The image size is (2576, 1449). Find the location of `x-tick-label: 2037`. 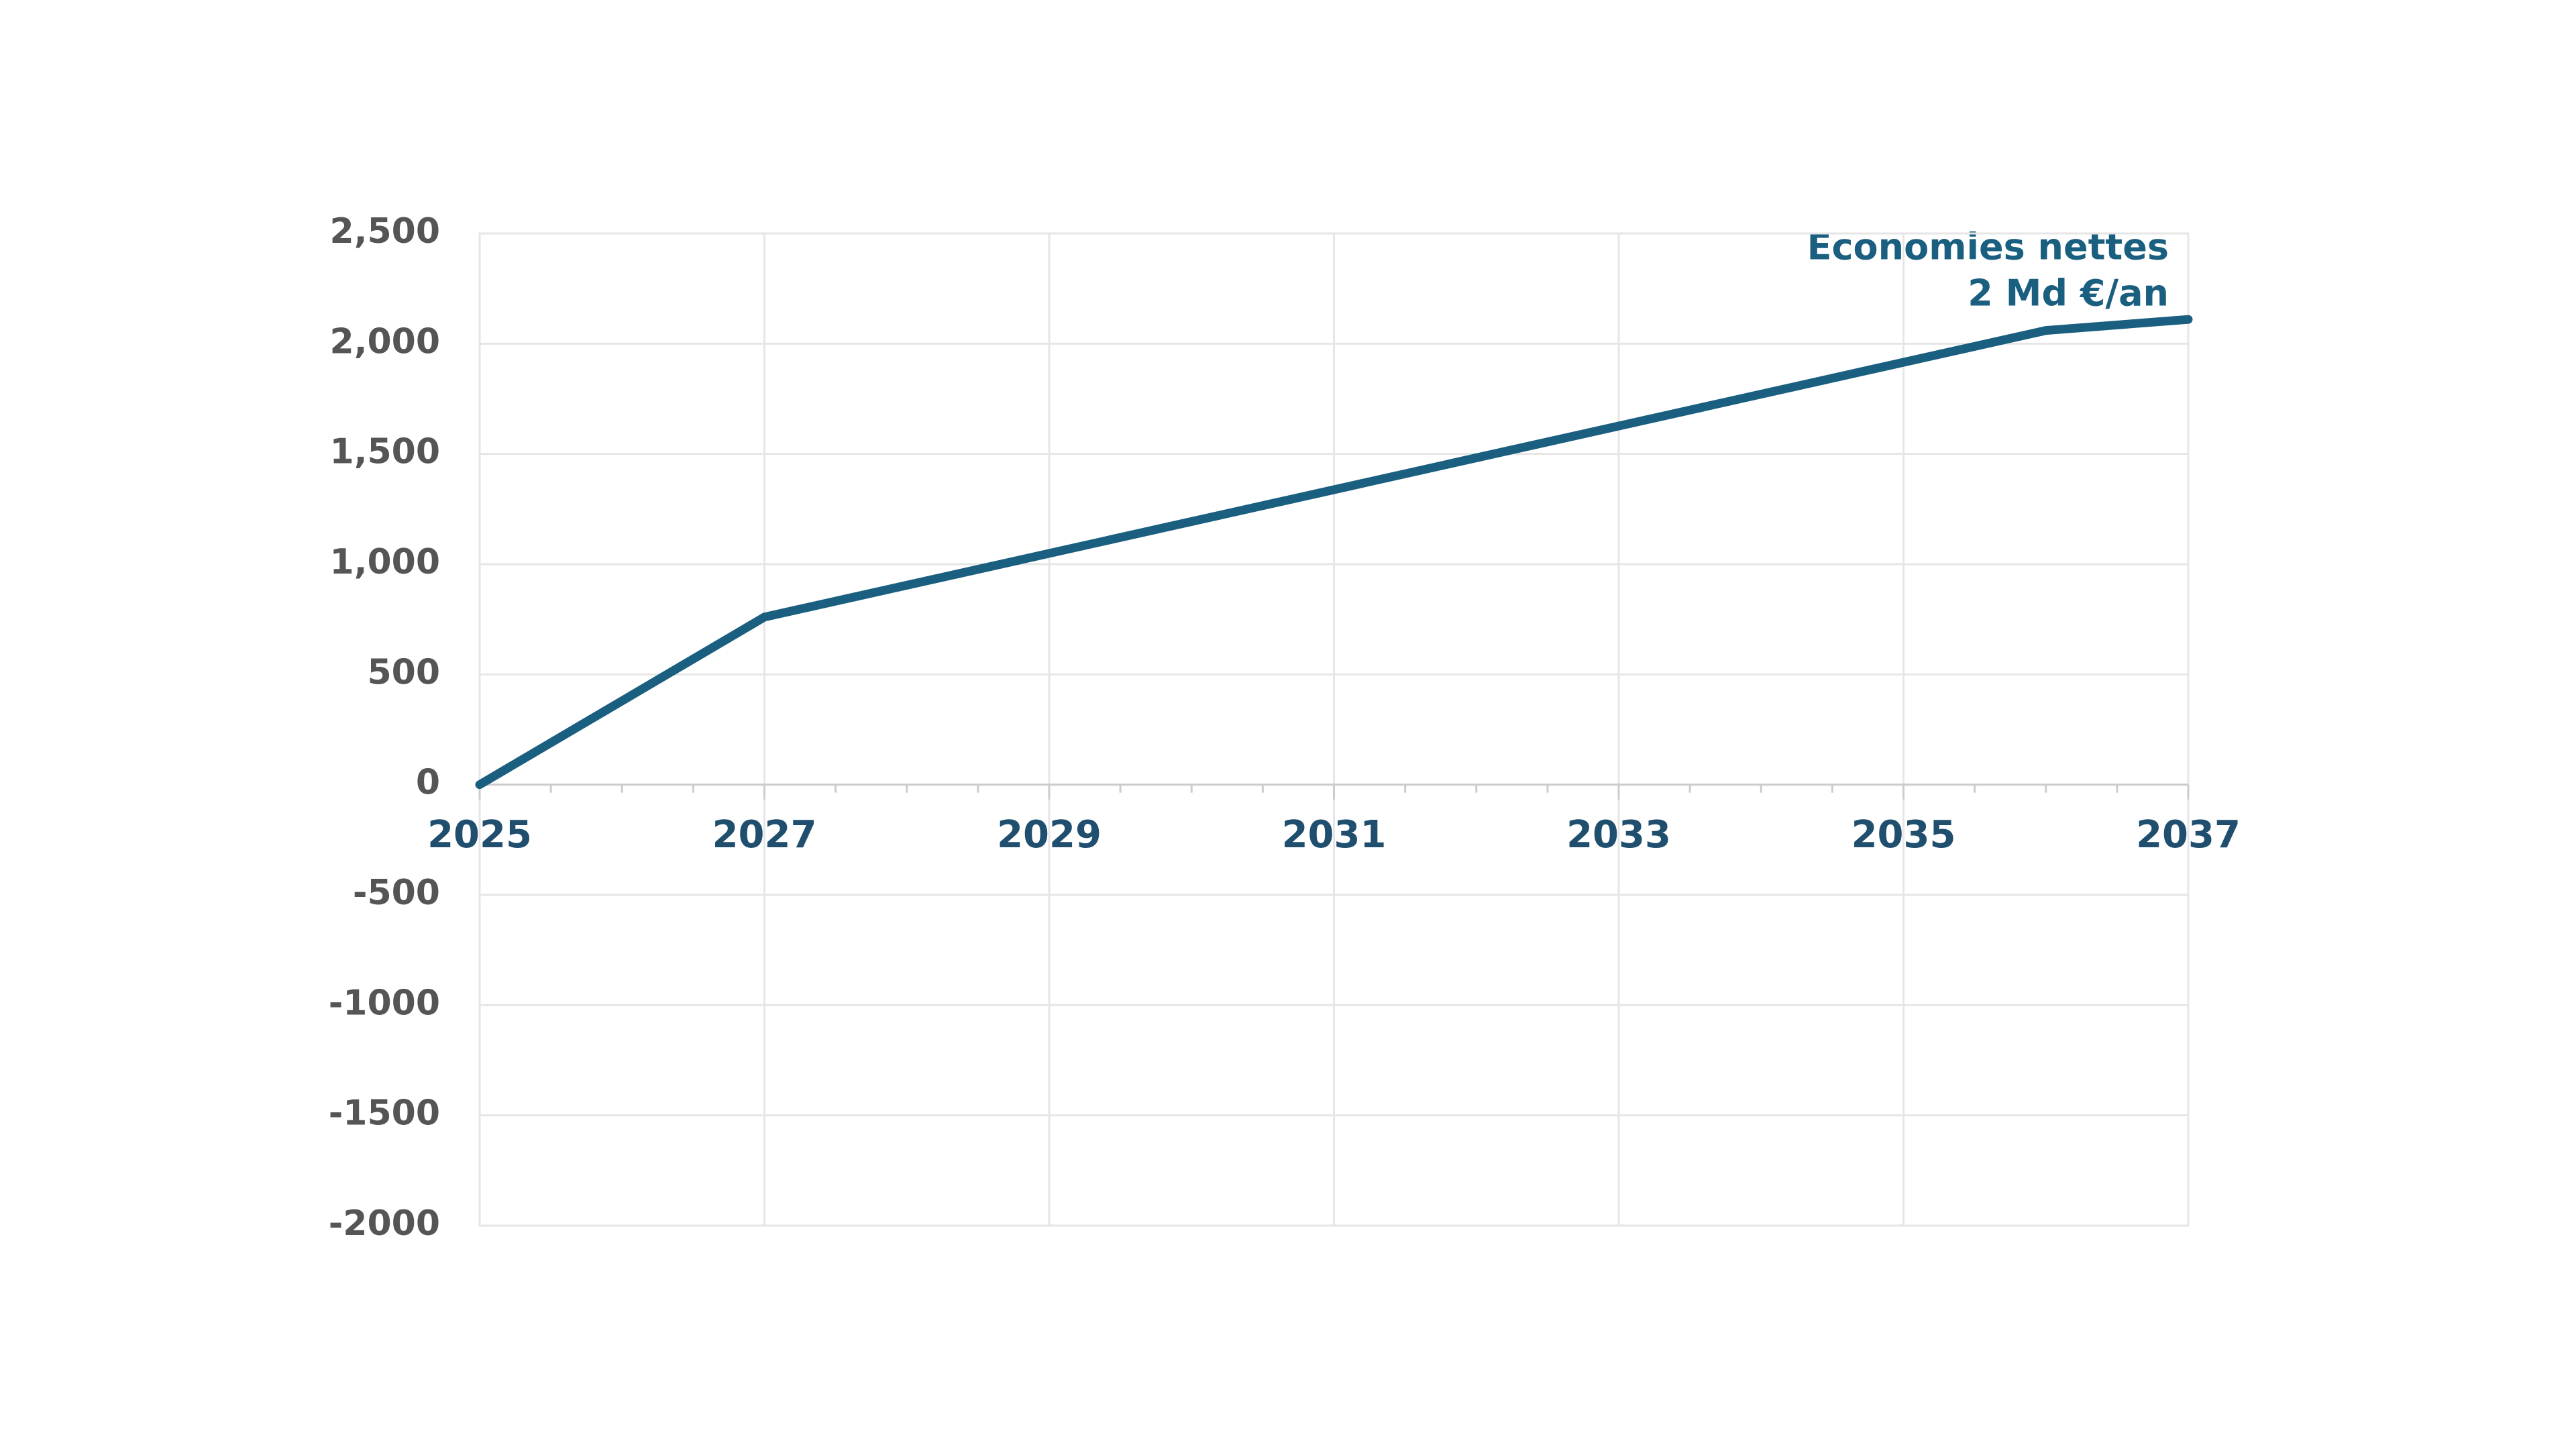

x-tick-label: 2037 is located at coordinates (2188, 835).